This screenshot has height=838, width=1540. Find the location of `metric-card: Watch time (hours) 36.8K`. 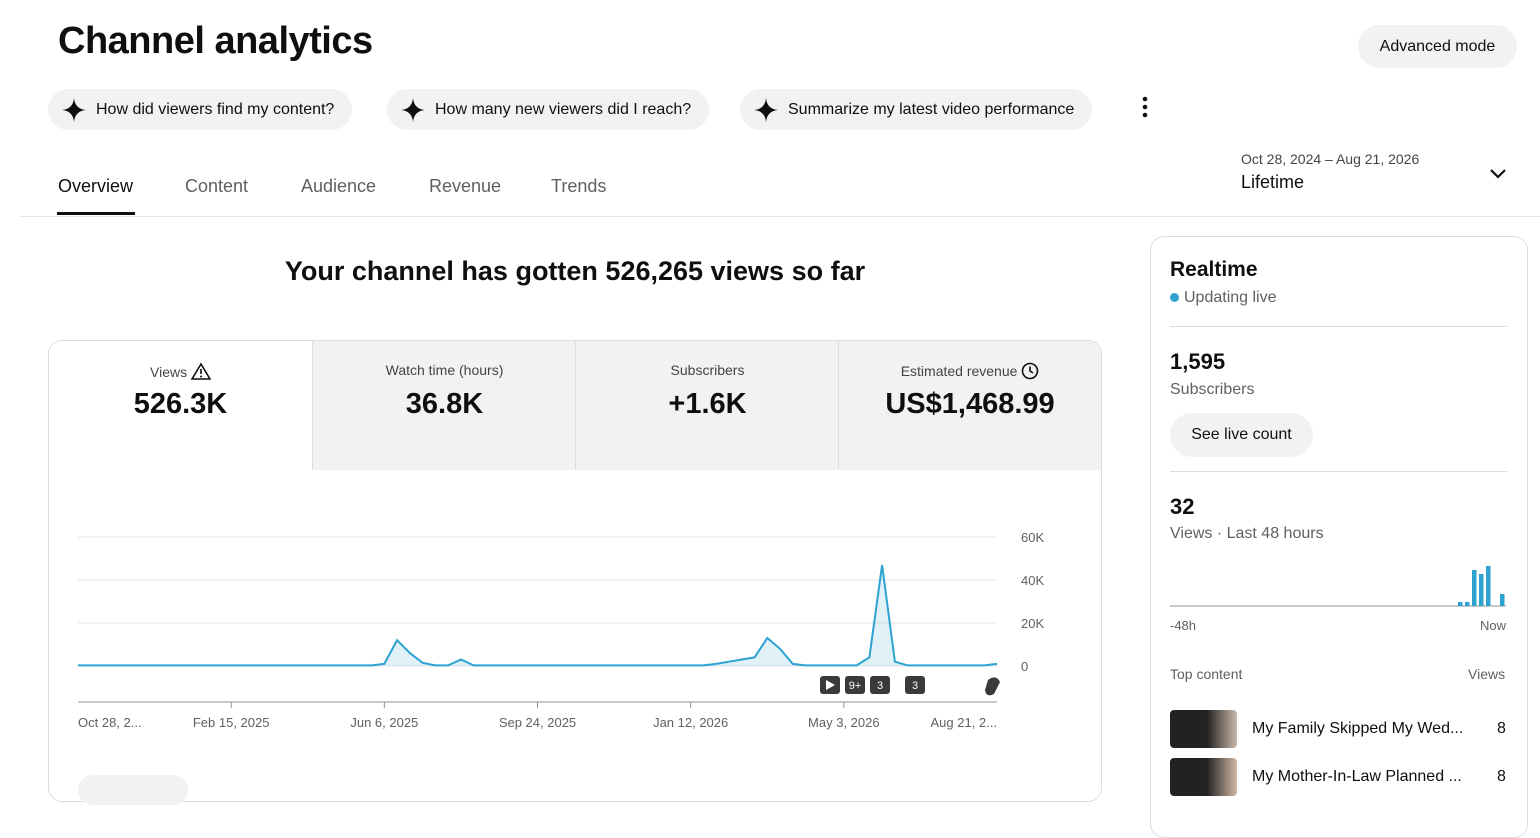

metric-card: Watch time (hours) 36.8K is located at coordinates (444, 405).